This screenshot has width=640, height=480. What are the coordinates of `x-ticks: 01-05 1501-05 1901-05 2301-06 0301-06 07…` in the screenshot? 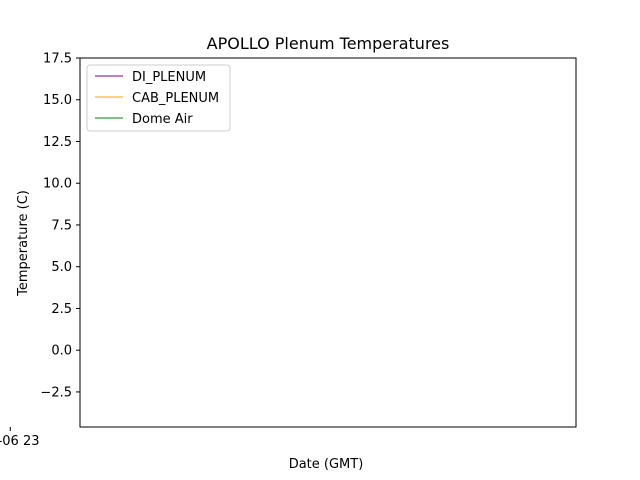 It's located at (19, 438).